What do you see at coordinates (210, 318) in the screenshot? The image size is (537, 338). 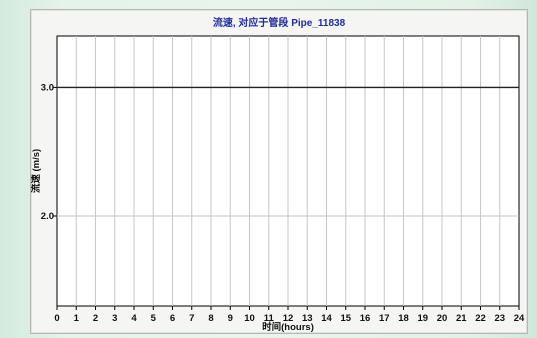 I see `x-tick-label-8: 8` at bounding box center [210, 318].